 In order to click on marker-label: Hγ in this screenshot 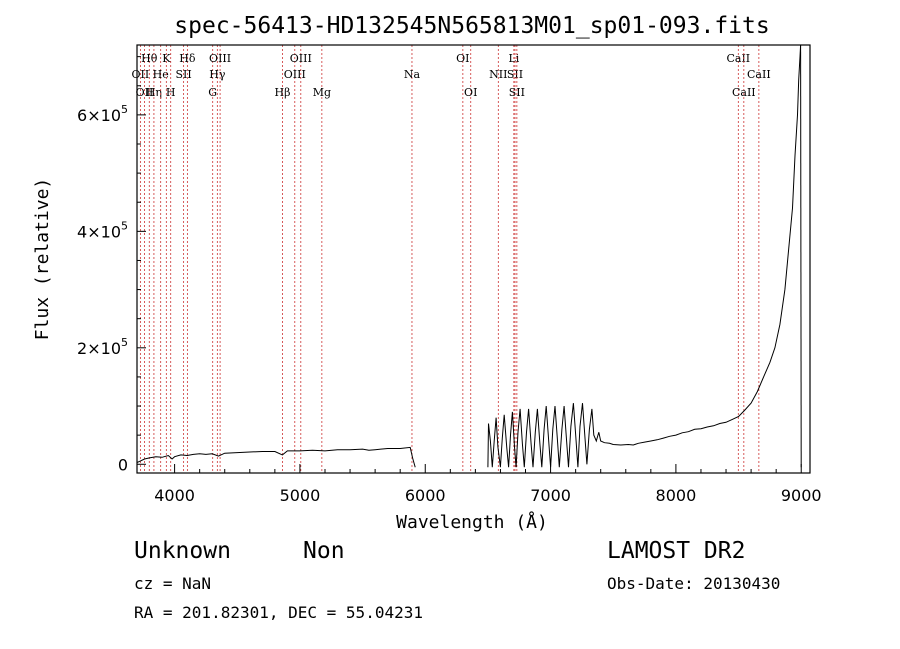, I will do `click(217, 74)`.